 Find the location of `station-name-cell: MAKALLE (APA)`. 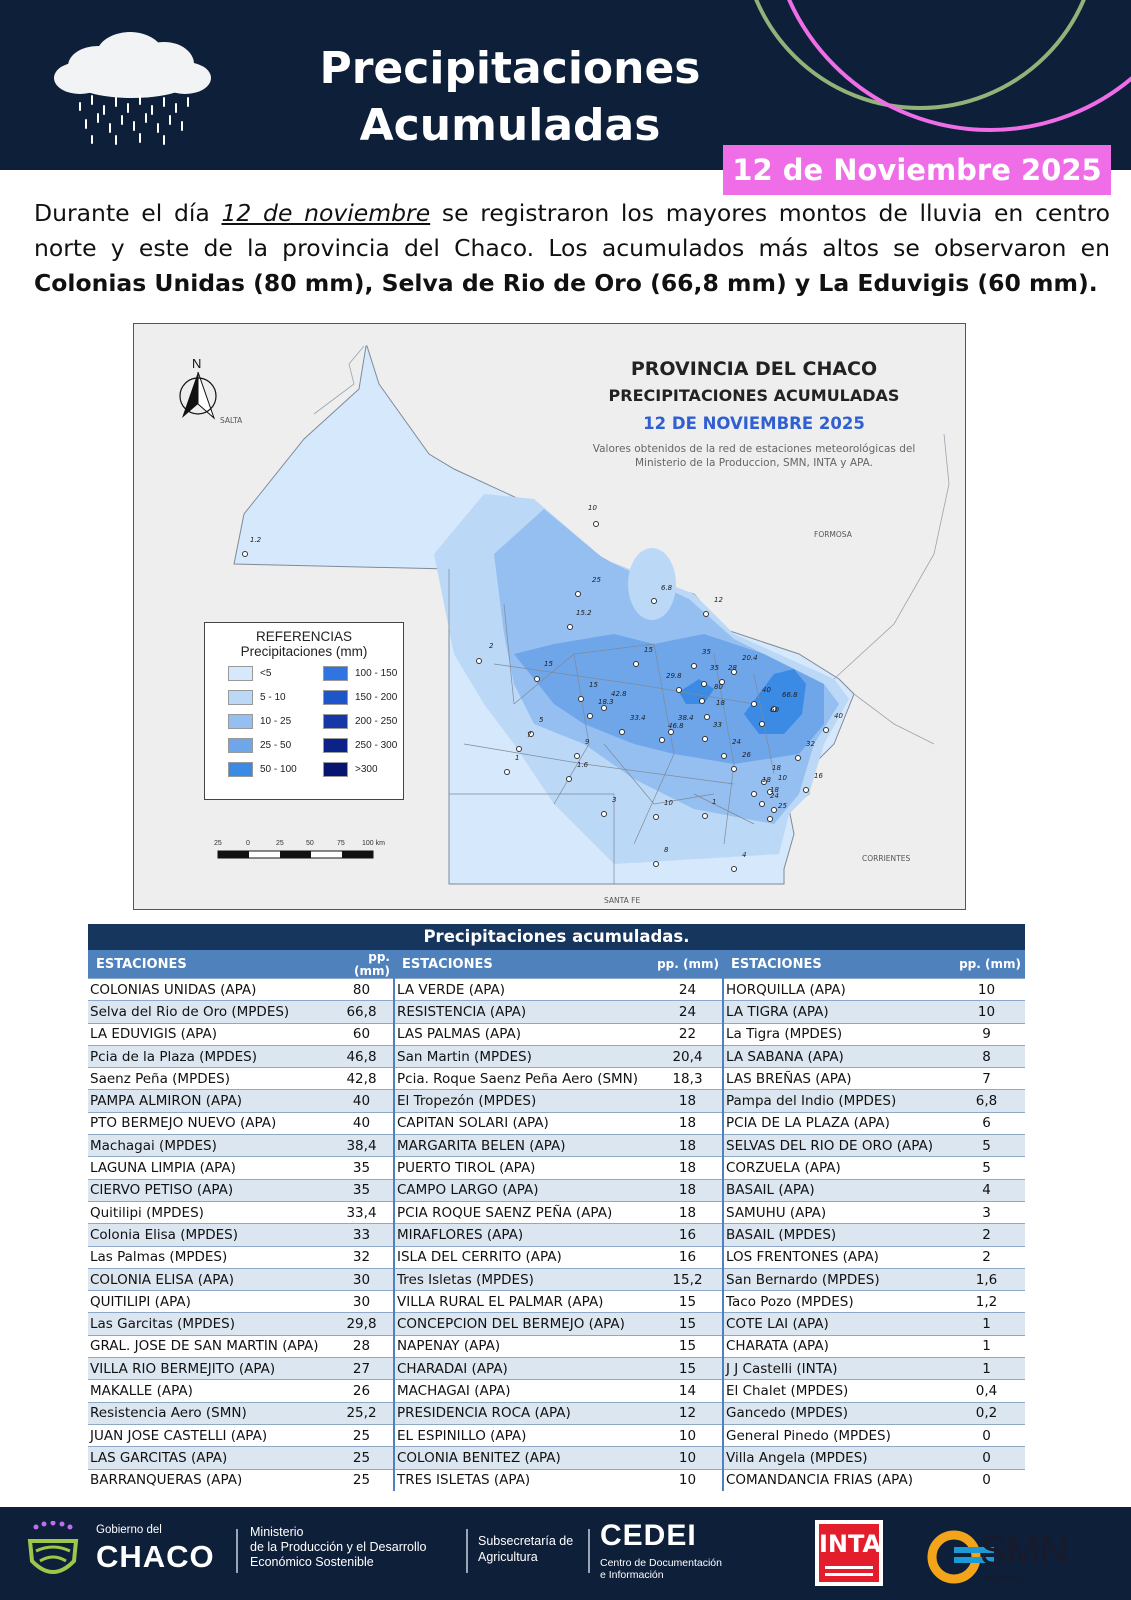

station-name-cell: MAKALLE (APA) is located at coordinates (209, 1391).